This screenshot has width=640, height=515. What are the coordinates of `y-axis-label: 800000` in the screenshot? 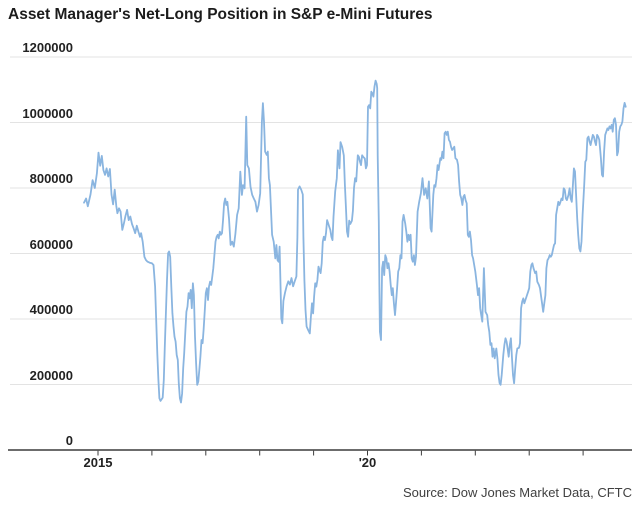 It's located at (51, 178).